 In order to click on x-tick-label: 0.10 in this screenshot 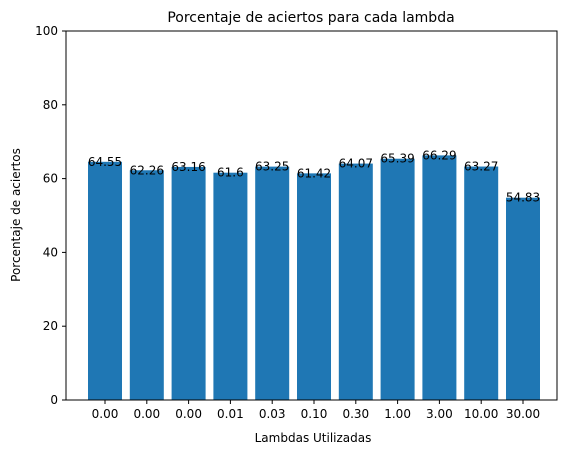, I will do `click(314, 414)`.